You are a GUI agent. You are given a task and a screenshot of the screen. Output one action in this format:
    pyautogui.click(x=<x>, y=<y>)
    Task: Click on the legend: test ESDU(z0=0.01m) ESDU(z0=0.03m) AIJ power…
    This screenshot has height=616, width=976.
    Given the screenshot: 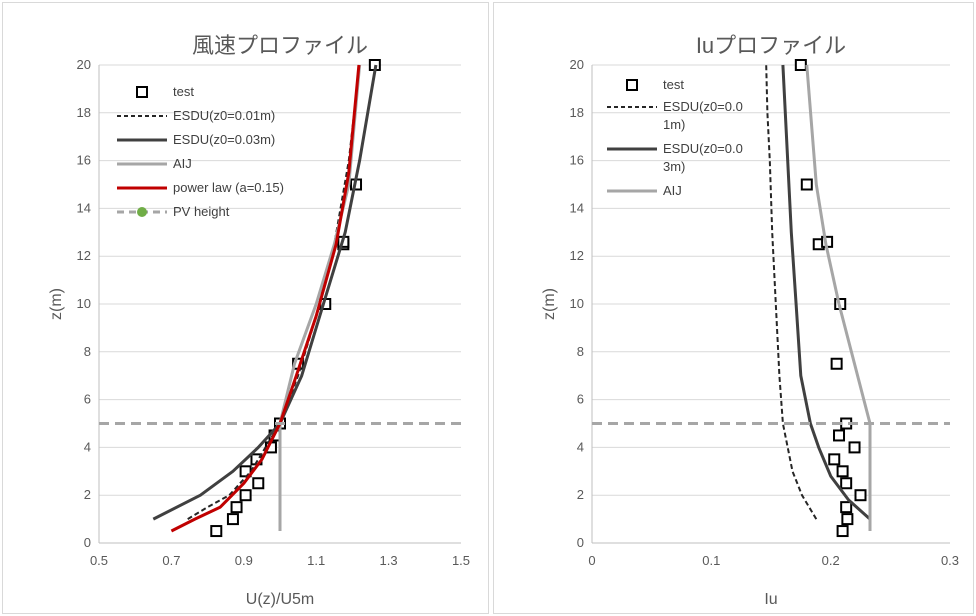 What is the action you would take?
    pyautogui.click(x=200, y=151)
    